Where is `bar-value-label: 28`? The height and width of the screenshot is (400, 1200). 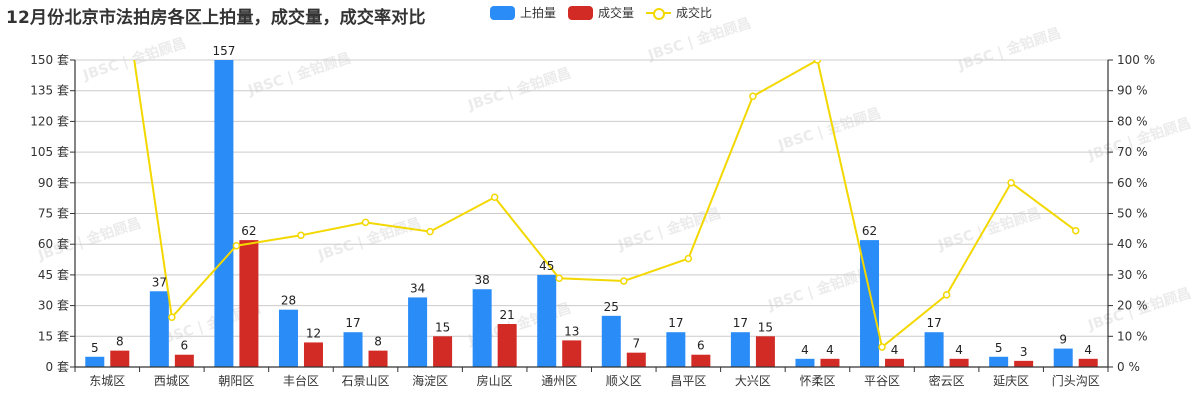 bar-value-label: 28 is located at coordinates (288, 301).